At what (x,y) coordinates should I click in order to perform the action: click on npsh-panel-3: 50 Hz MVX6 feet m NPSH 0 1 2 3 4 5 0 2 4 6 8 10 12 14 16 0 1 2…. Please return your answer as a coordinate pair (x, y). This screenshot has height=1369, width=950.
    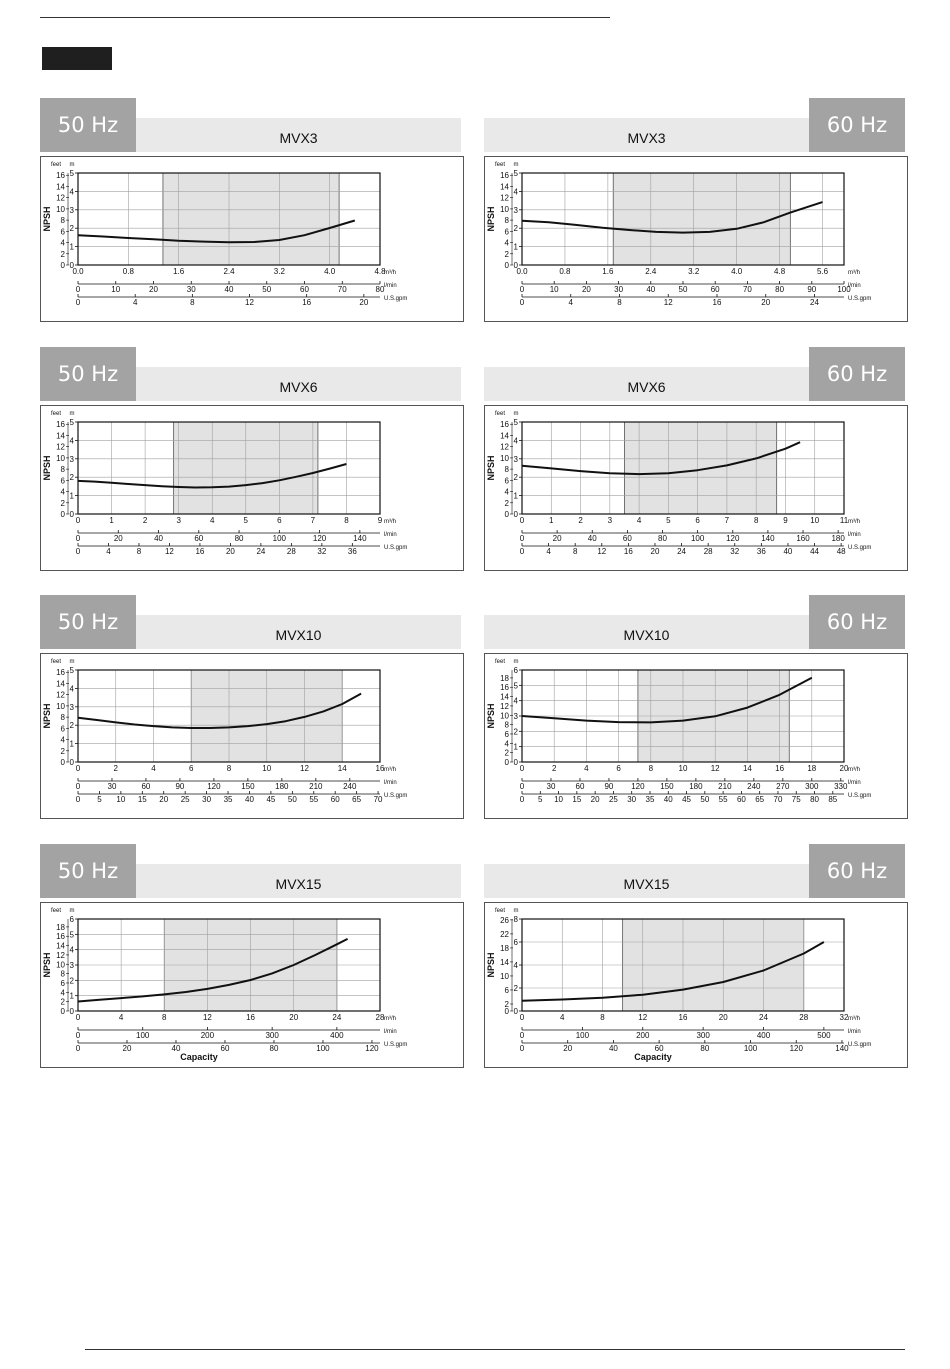
    Looking at the image, I should click on (252, 459).